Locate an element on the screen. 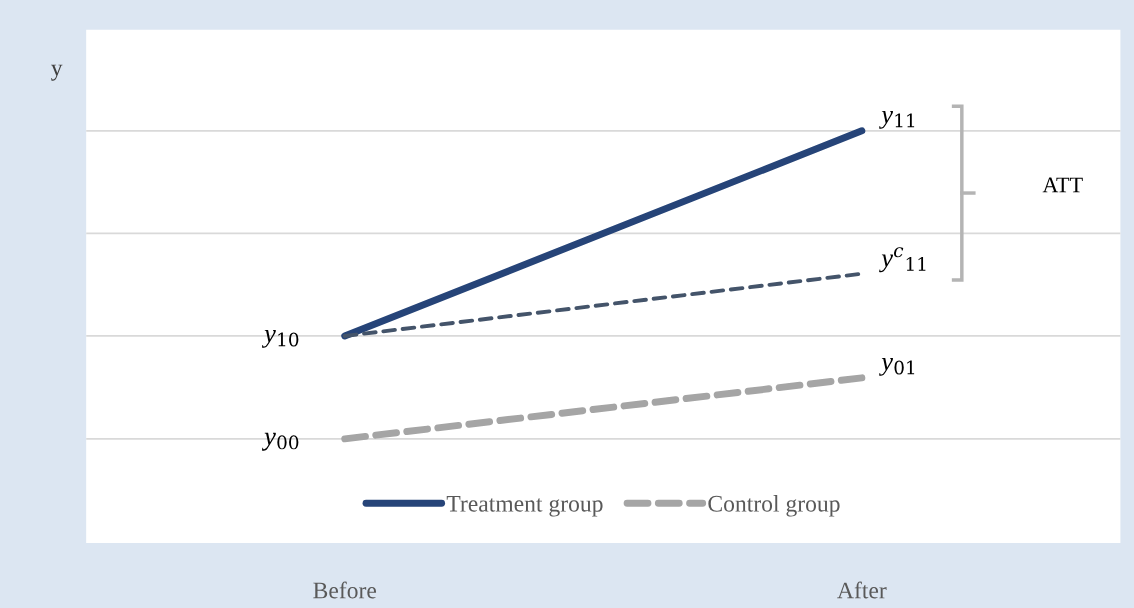 The image size is (1134, 608). legend-label: Control group is located at coordinates (774, 506).